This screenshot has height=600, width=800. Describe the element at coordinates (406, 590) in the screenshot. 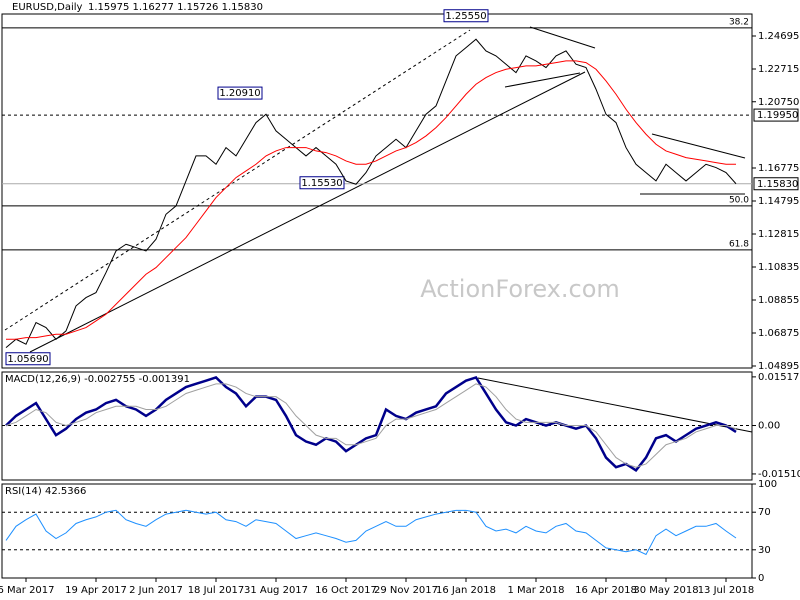

I see `x-tick-label: 29 Nov 2017` at that location.